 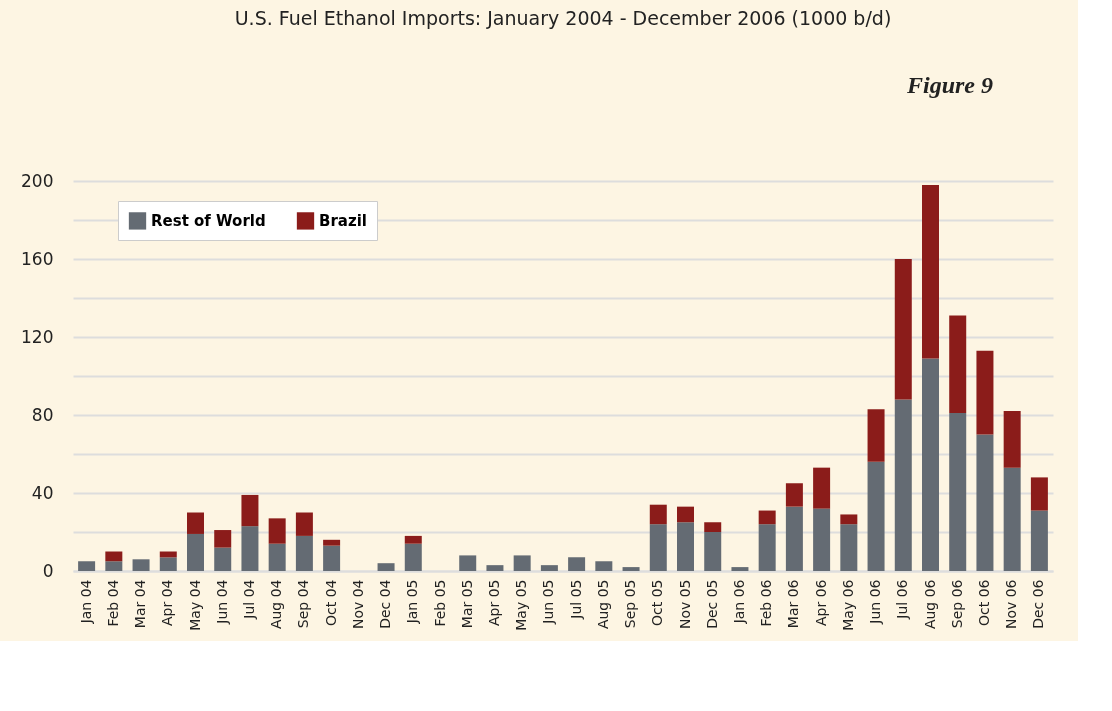 What do you see at coordinates (493, 602) in the screenshot?
I see `x-tick-label: Apr 05` at bounding box center [493, 602].